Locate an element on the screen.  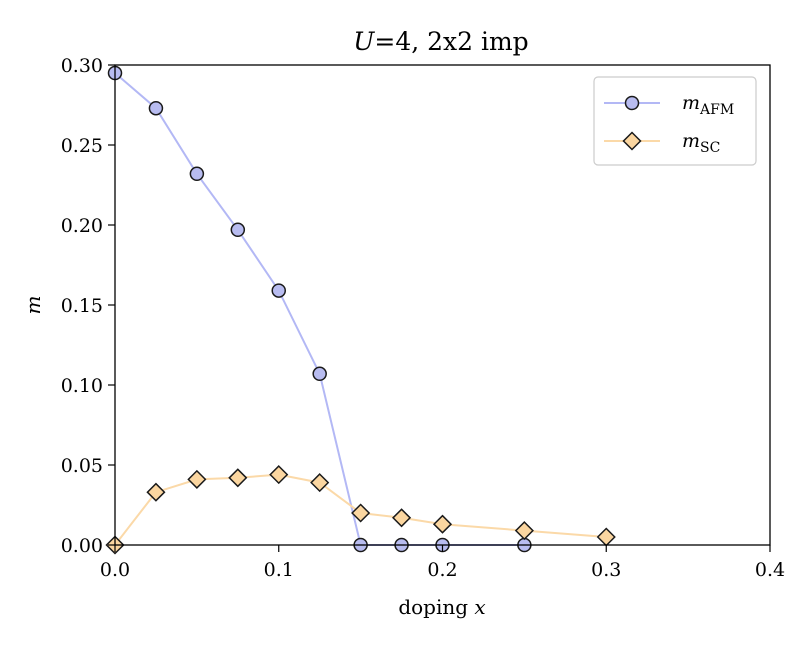
y-tick-label: 0.15 is located at coordinates (82, 306).